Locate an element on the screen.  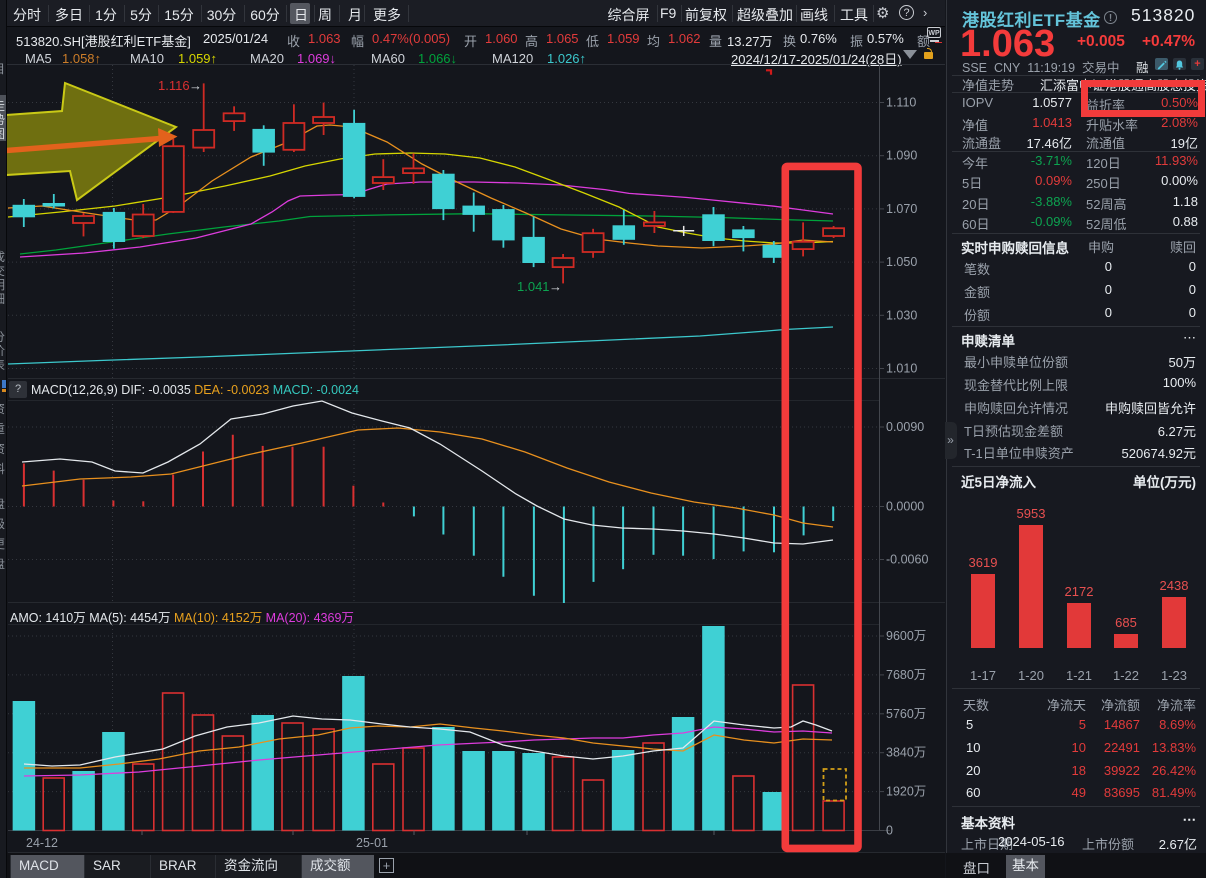
svg-text: 25-01 is located at coordinates (372, 843).